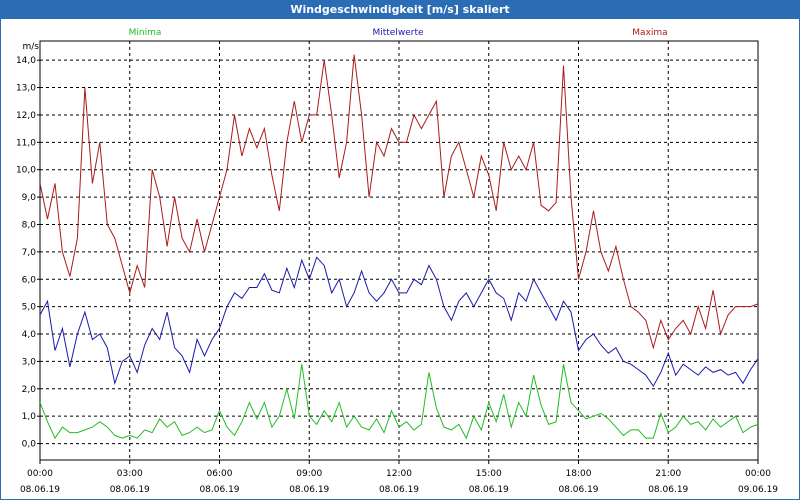 The image size is (800, 500). I want to click on y-axis-unit-label: m/s, so click(31, 47).